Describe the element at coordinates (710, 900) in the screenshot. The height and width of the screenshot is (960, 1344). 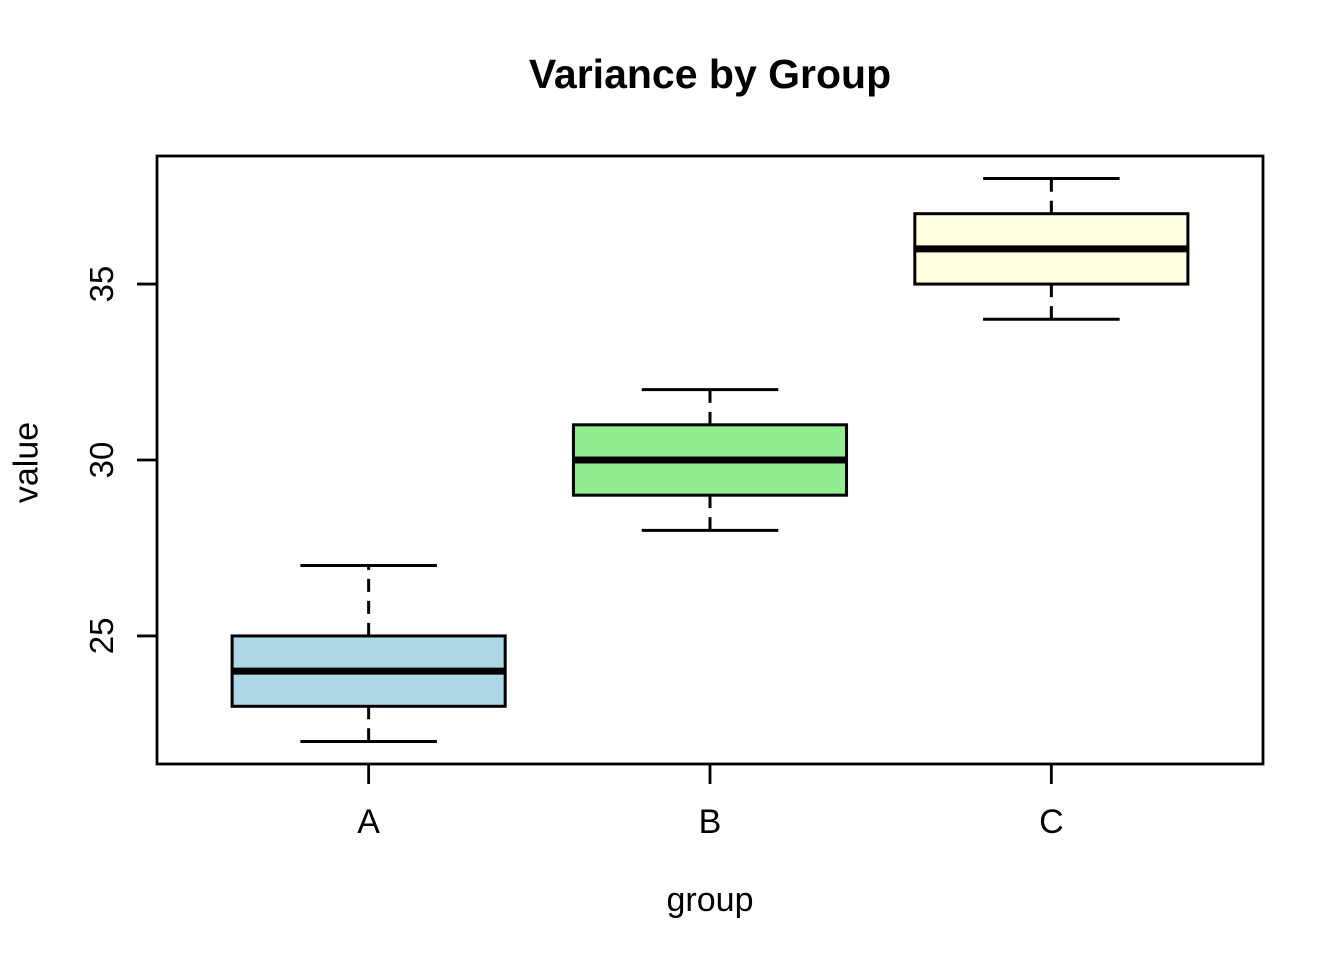
I see `x-axis-label: group` at that location.